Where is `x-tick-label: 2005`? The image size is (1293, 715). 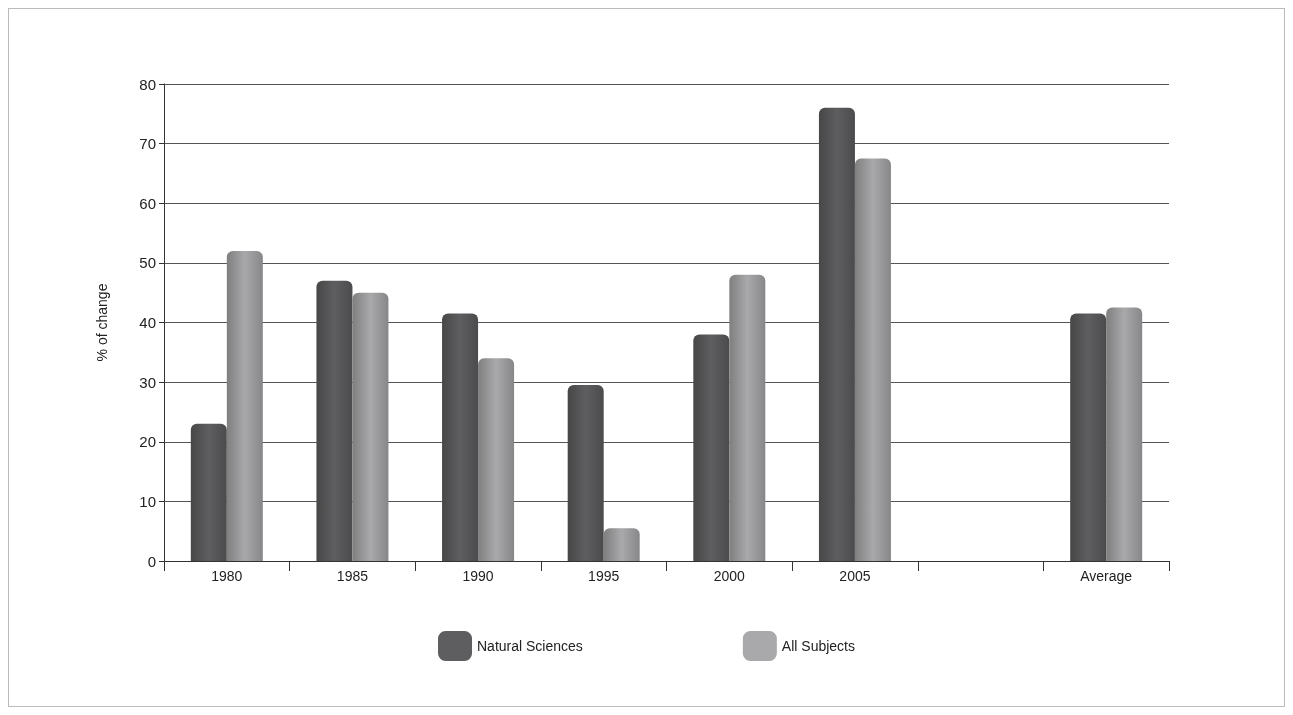 x-tick-label: 2005 is located at coordinates (855, 576).